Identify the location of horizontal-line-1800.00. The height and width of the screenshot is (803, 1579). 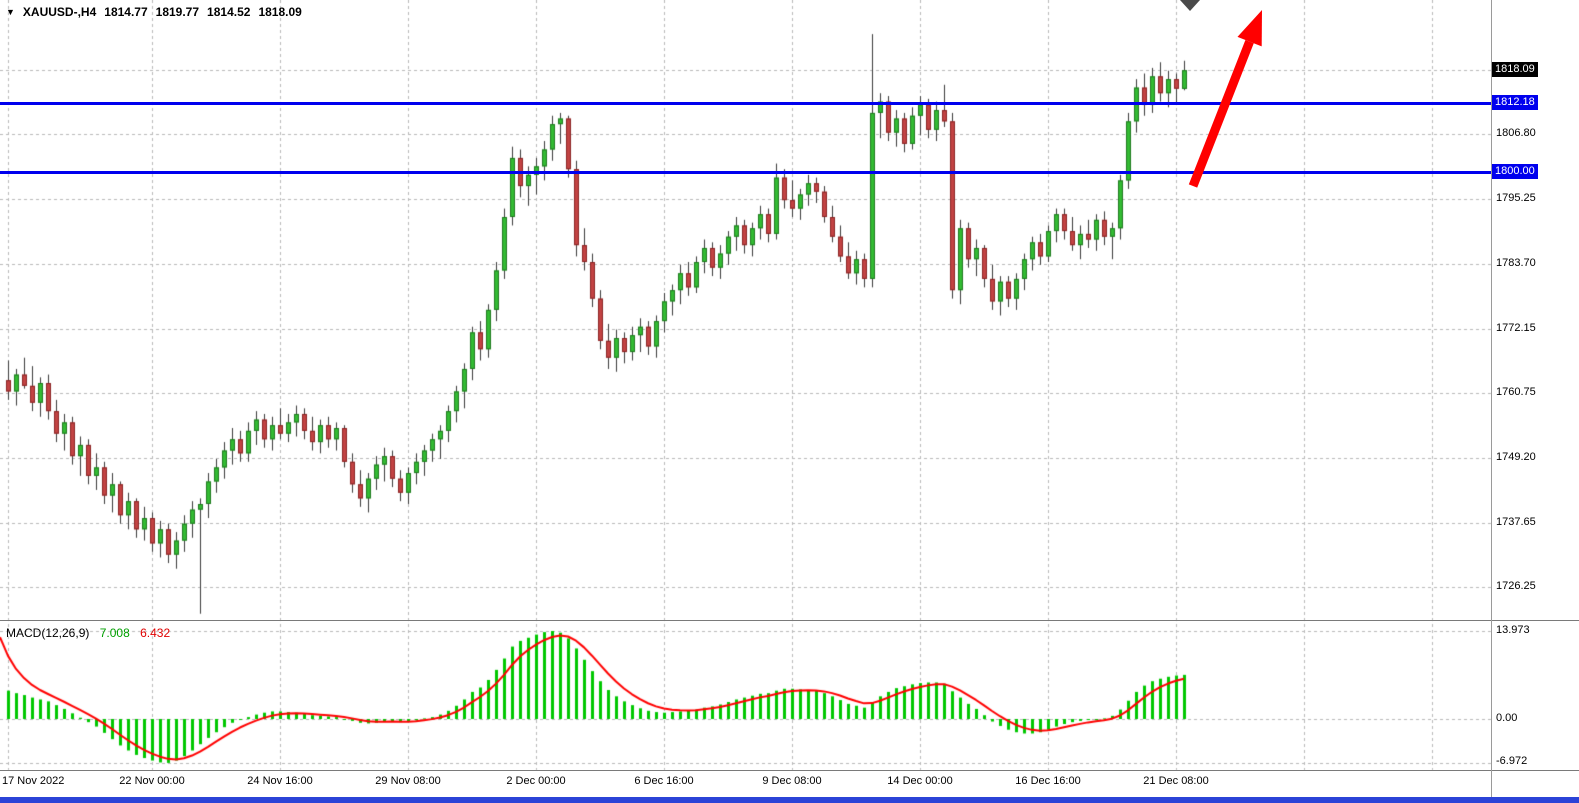
(745, 172).